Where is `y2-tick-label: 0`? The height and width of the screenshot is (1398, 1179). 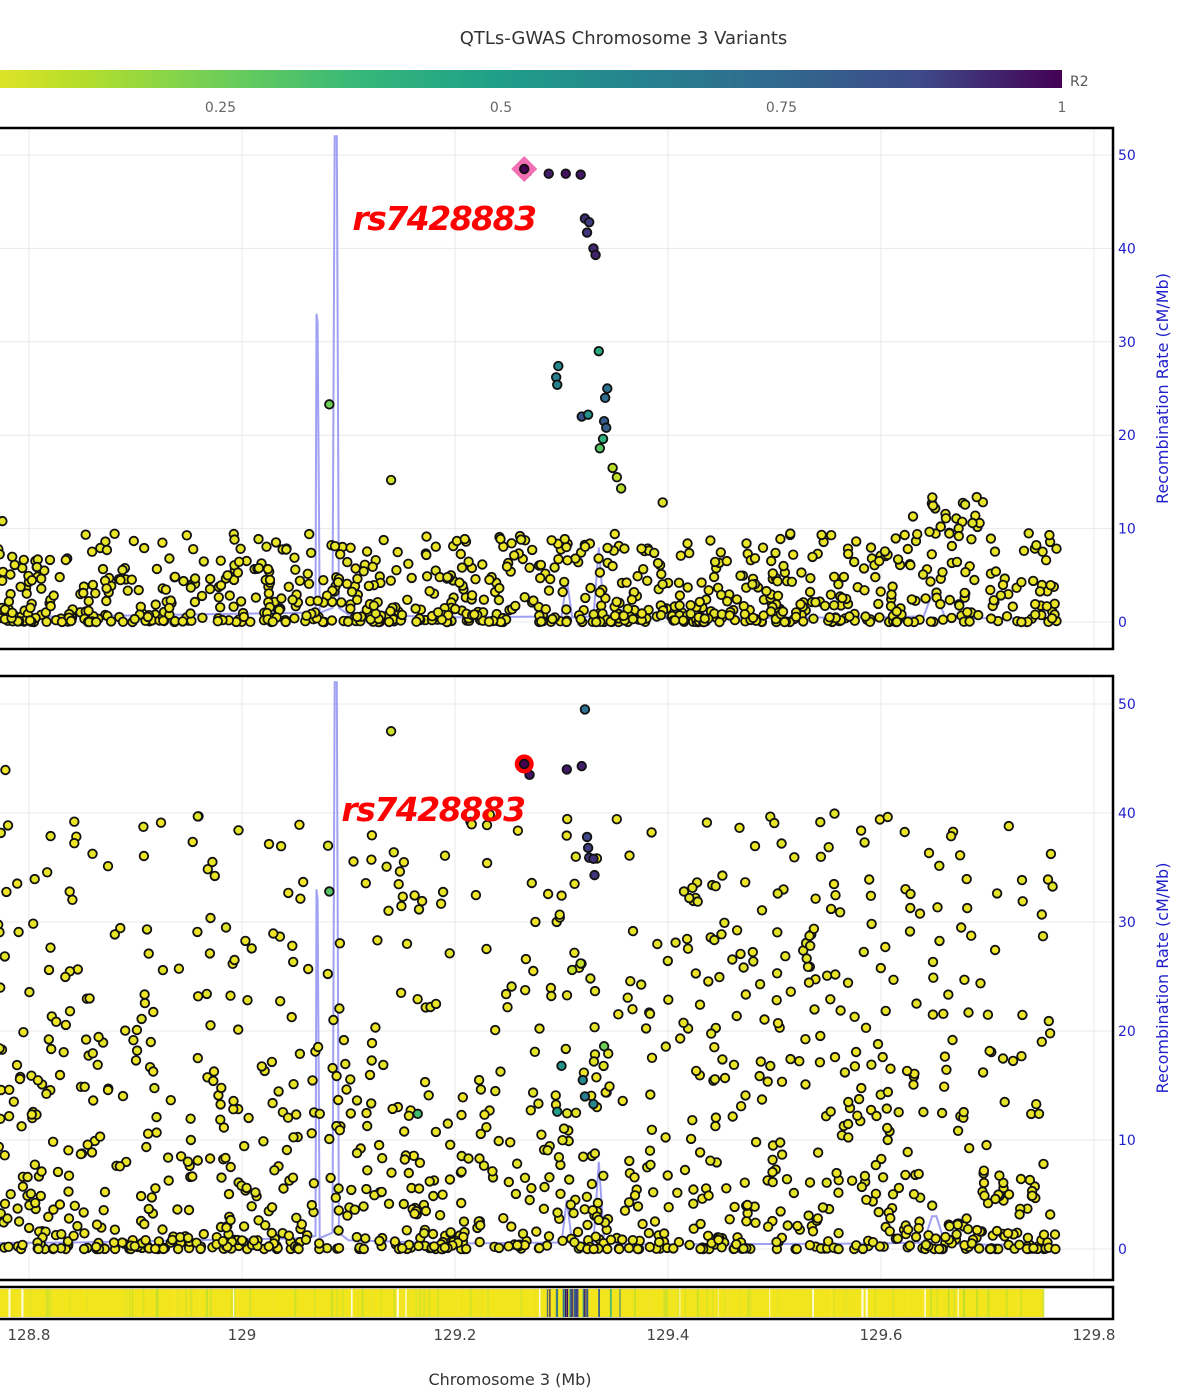
y2-tick-label: 0 is located at coordinates (1122, 623).